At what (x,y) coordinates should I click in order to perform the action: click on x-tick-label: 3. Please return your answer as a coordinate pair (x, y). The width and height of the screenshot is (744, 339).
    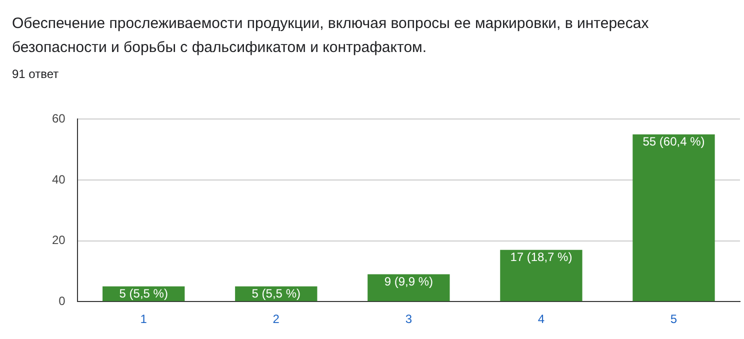
    Looking at the image, I should click on (408, 319).